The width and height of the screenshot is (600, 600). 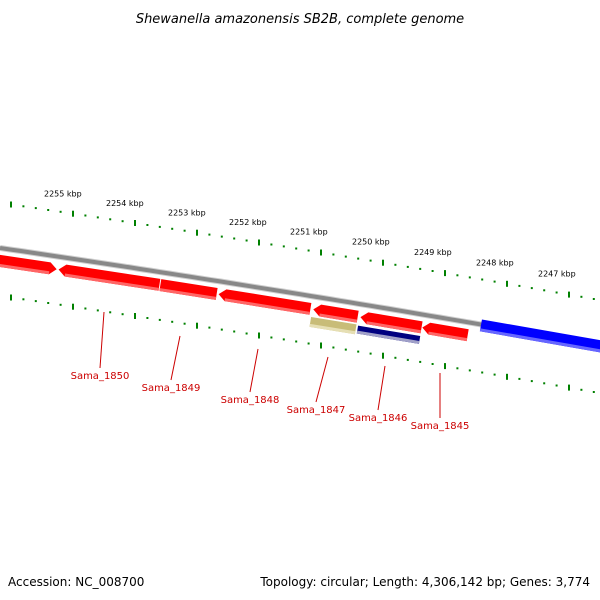 I want to click on gene-label: Sama_1845, so click(x=440, y=426).